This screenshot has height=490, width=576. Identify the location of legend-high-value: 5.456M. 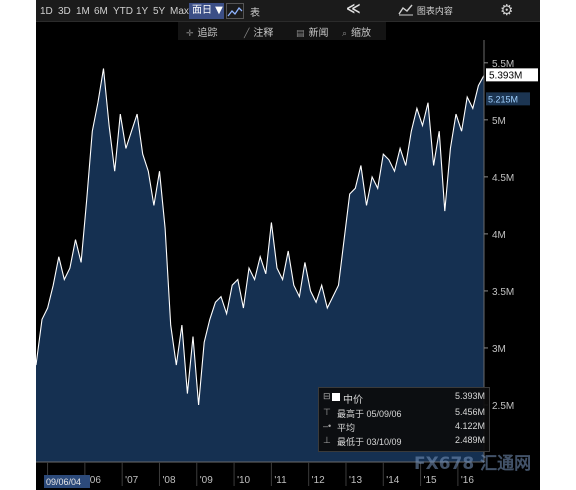
(469, 412).